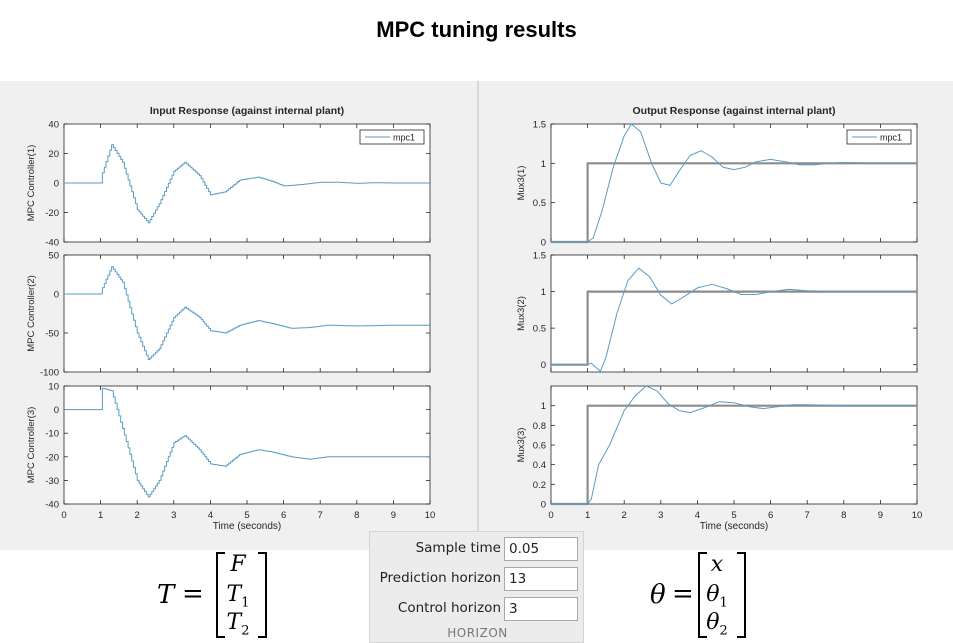 The image size is (953, 643). I want to click on y-tick-label: -30, so click(52, 481).